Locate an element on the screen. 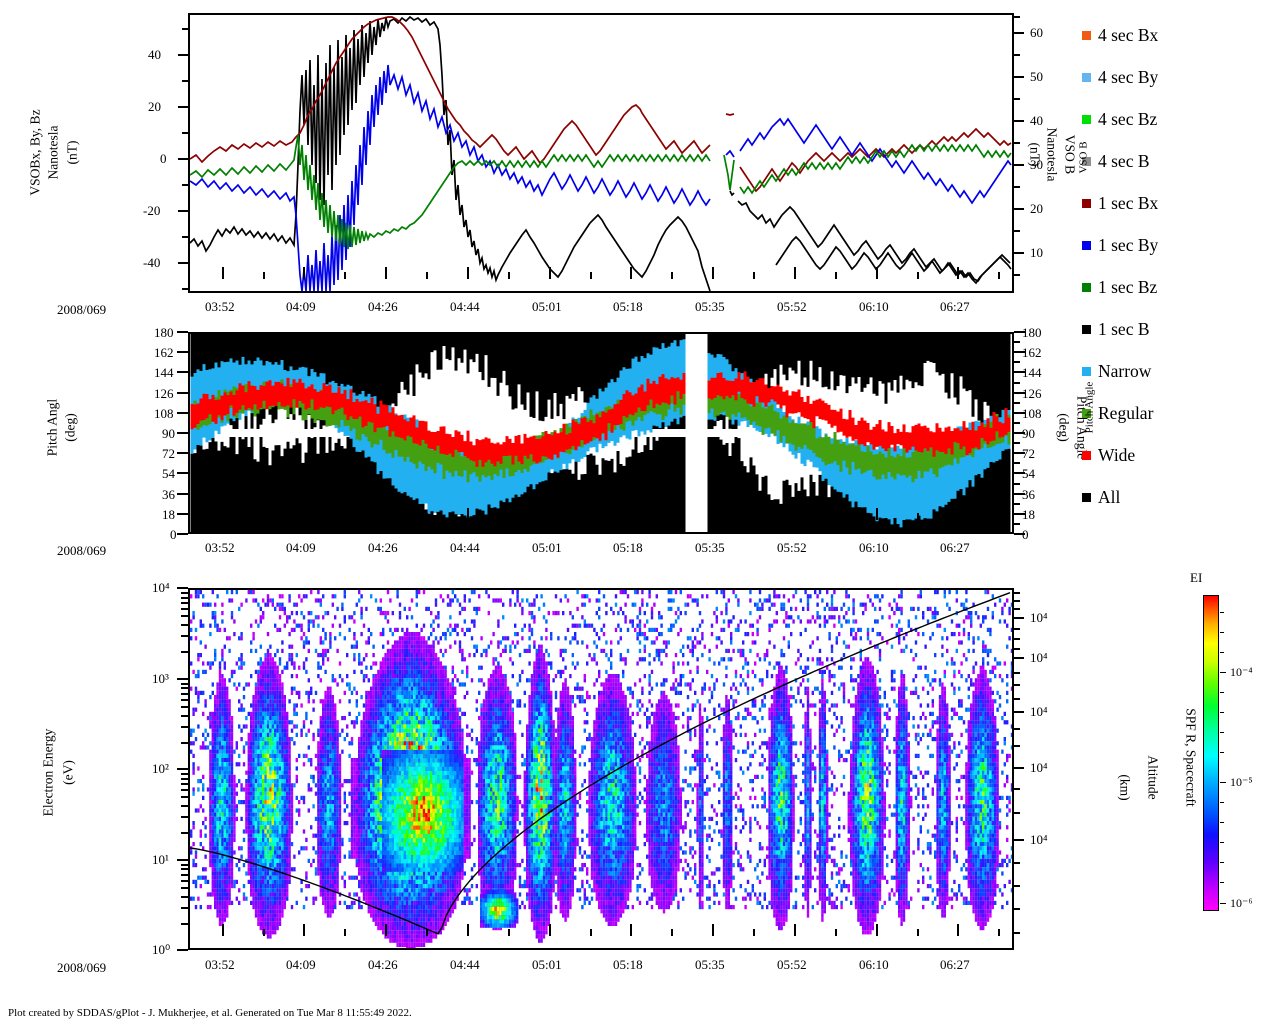 The height and width of the screenshot is (1024, 1280). legend-label: 4 sec Bx is located at coordinates (1128, 35).